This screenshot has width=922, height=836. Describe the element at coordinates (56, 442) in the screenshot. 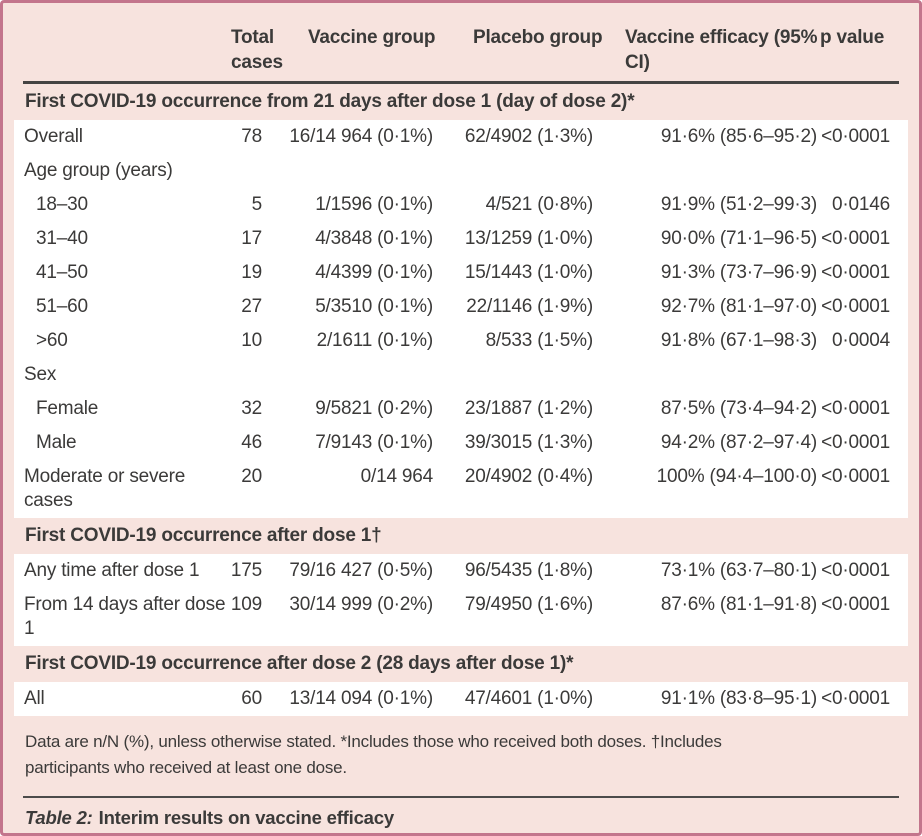

I see `row-label: Male` at that location.